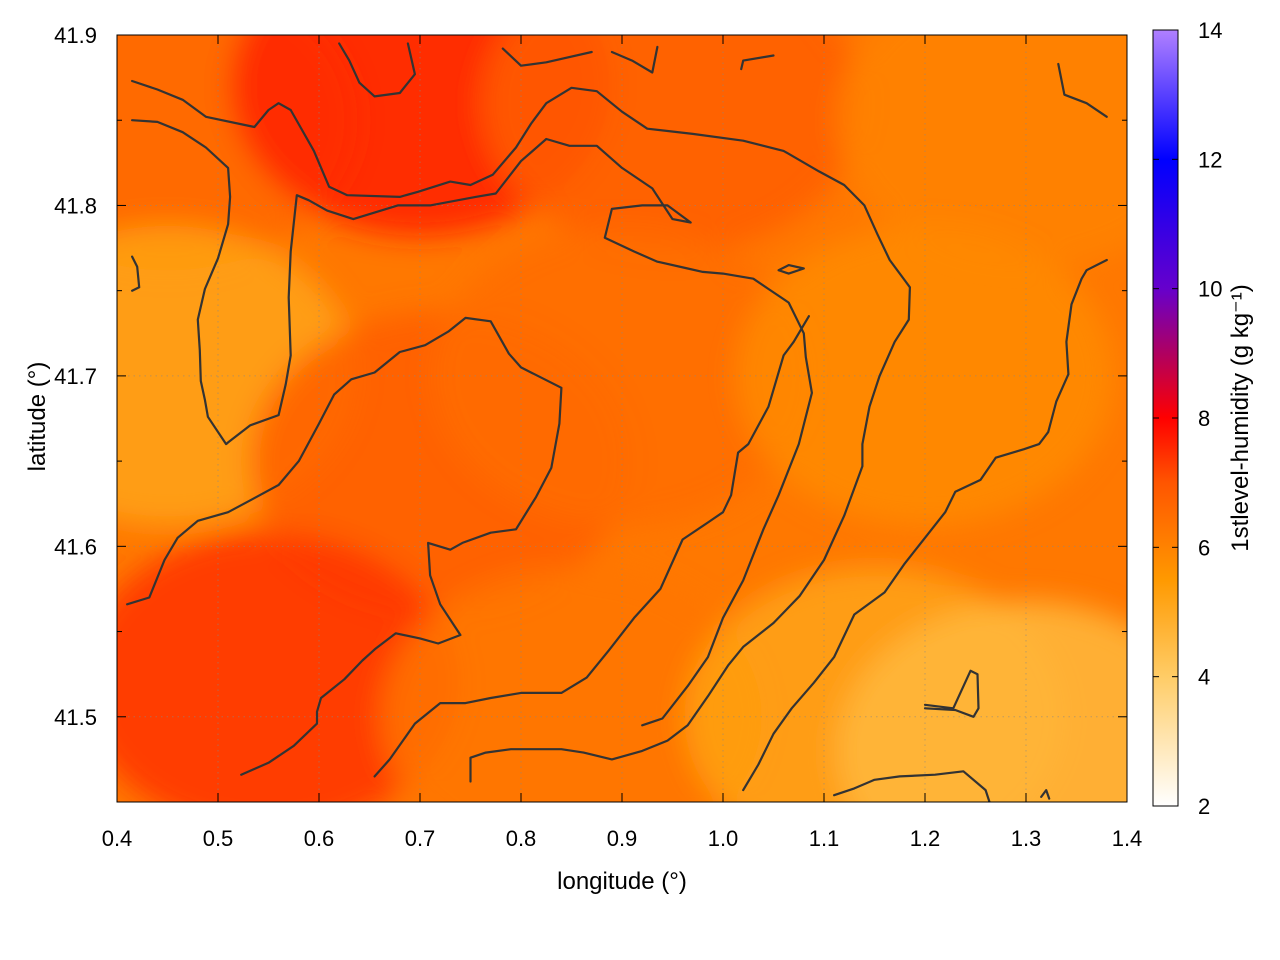  I want to click on x-tick-label: 1.2, so click(925, 838).